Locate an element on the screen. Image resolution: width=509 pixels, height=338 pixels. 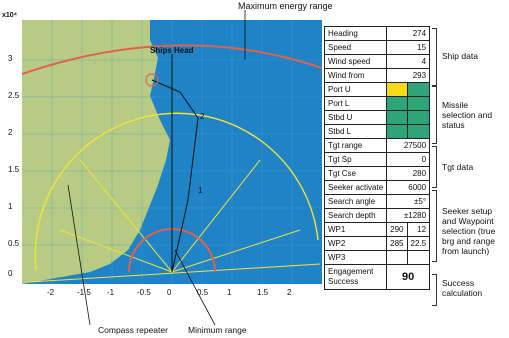
engagement-success-label: Engagement Success is located at coordinates (355, 277).